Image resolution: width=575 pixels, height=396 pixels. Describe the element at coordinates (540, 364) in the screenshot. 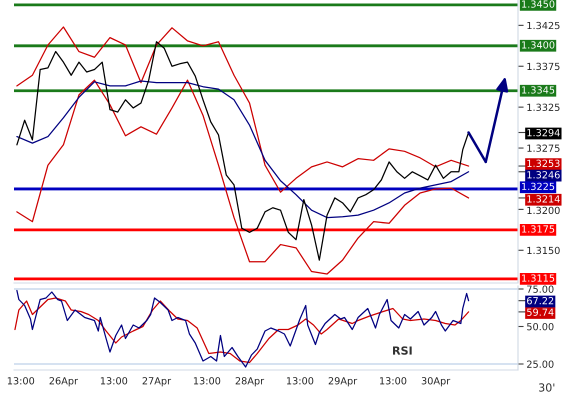

I see `y-tick-label: 25.00` at that location.